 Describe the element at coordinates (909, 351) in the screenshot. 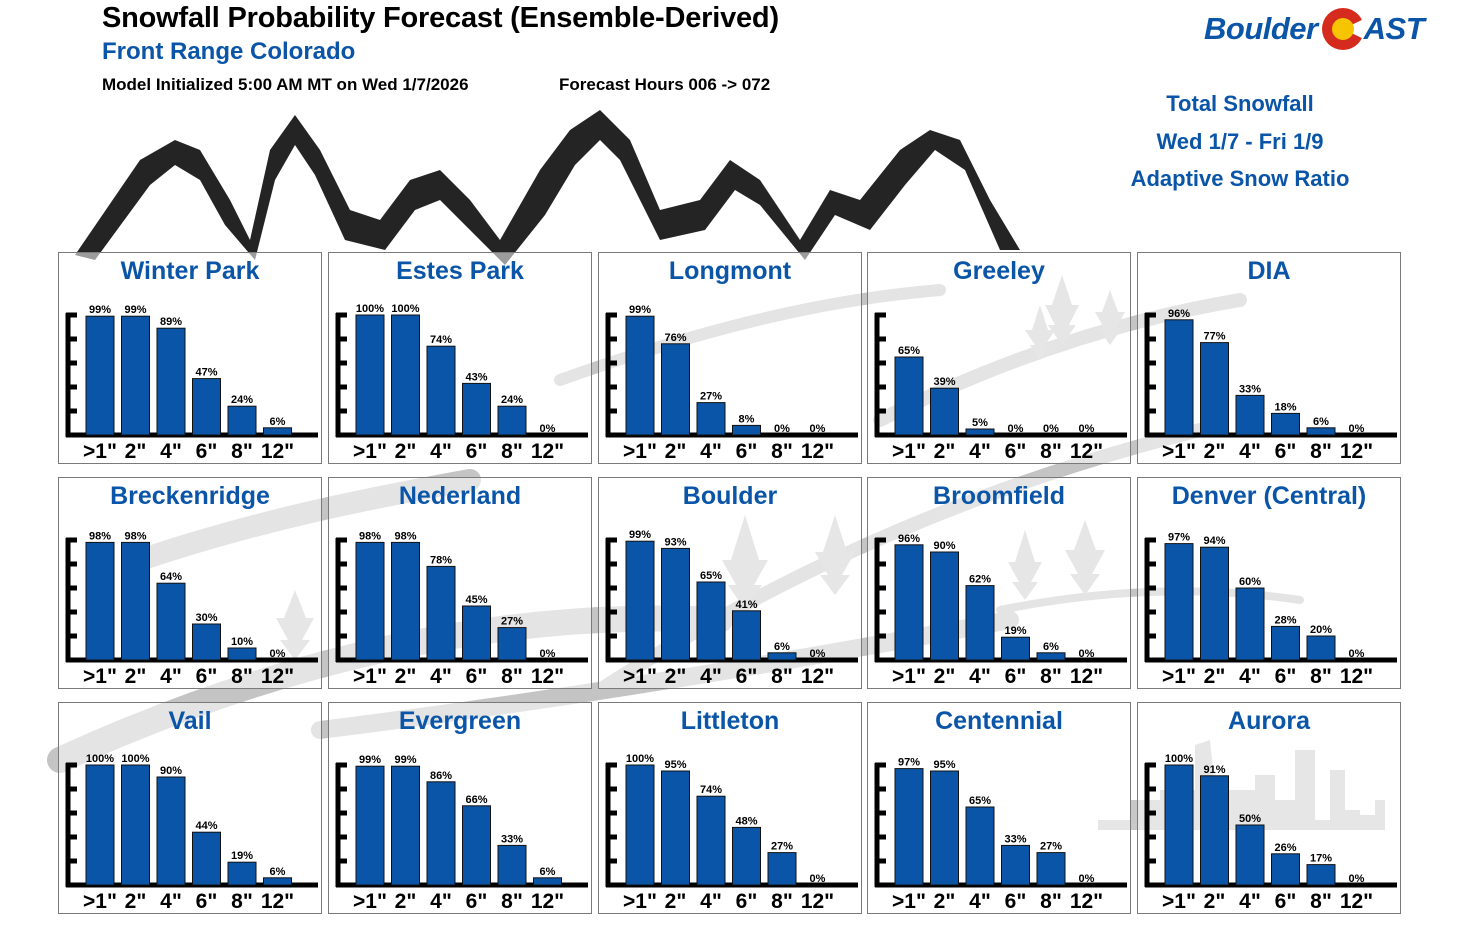

I see `data-label: 65%` at that location.